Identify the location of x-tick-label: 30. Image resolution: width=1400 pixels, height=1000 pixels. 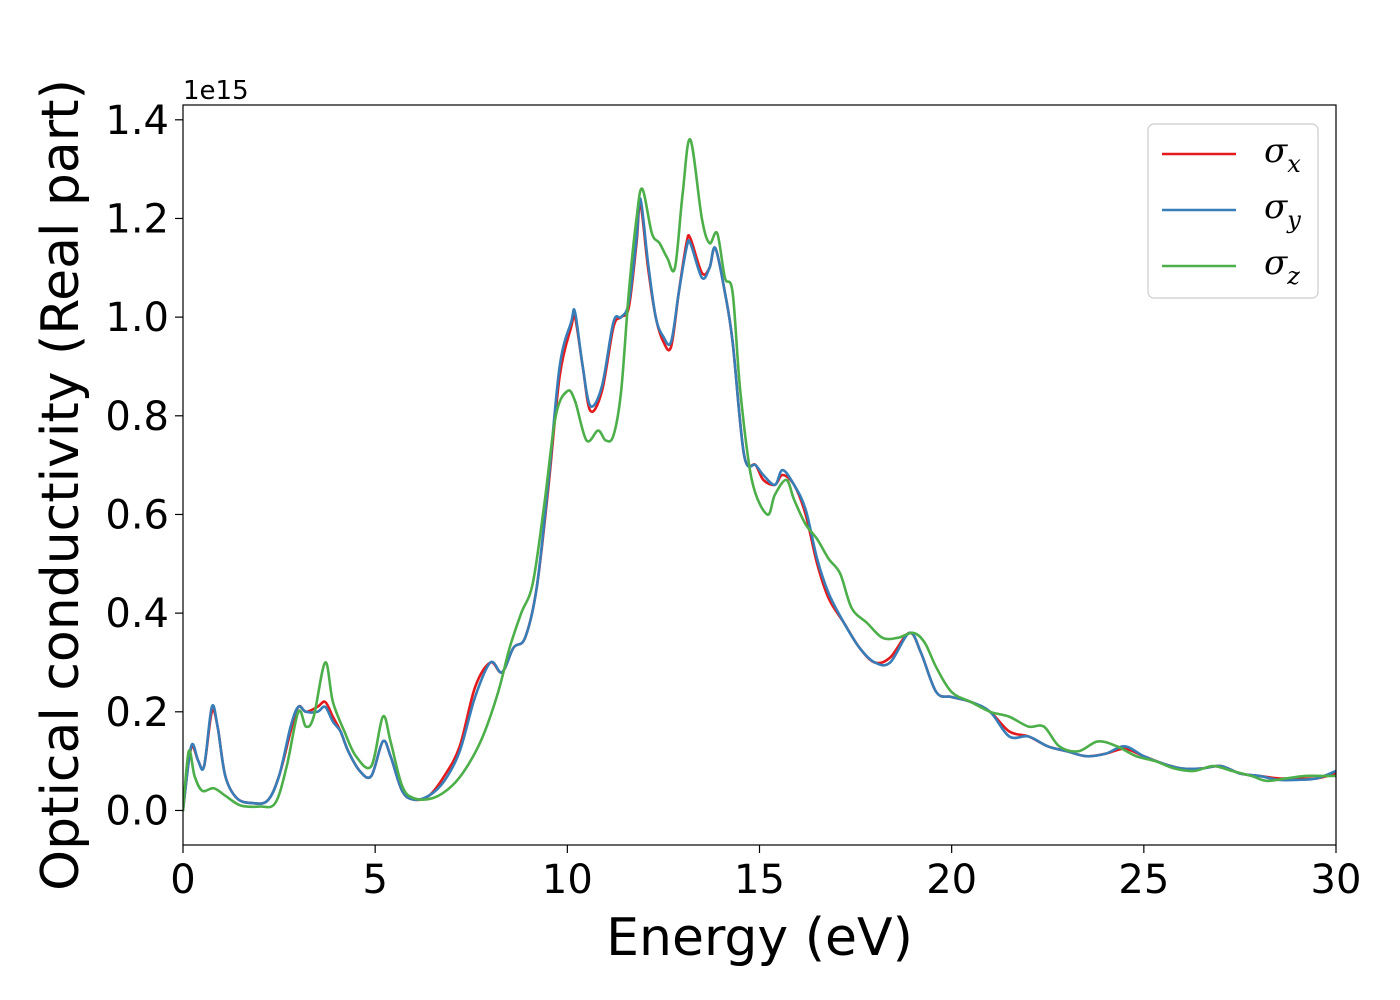
(1336, 880).